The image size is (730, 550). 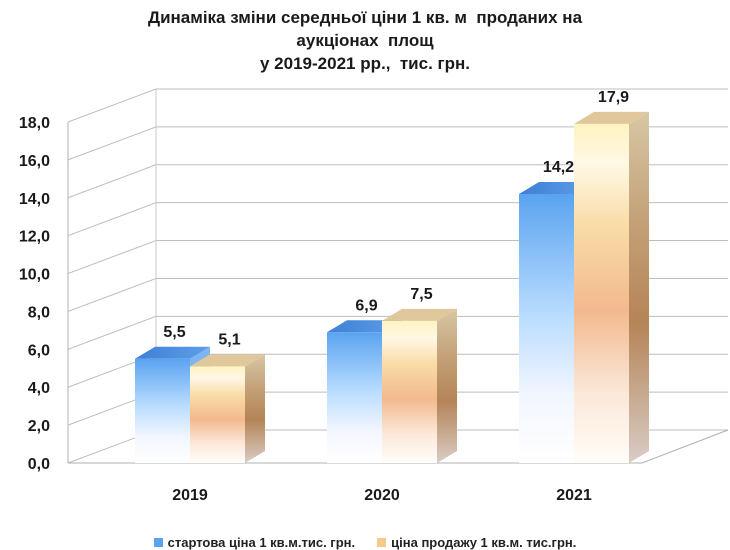 I want to click on chart-title-line-2: аукціонах площ, so click(x=365, y=40).